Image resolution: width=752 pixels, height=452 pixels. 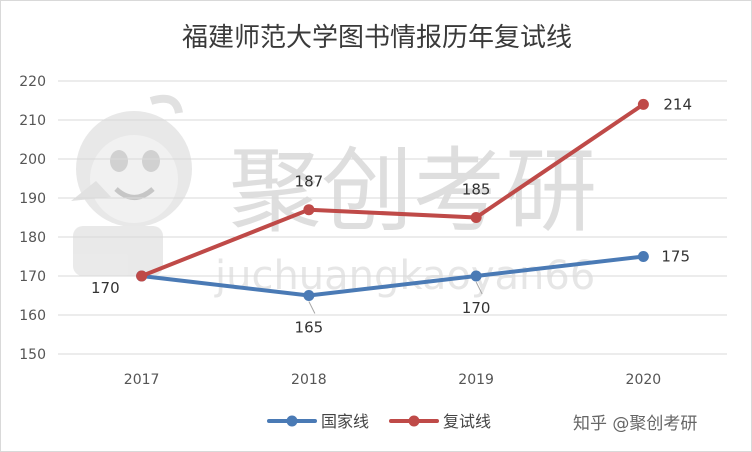 What do you see at coordinates (32, 277) in the screenshot?
I see `y-tick-label: 170` at bounding box center [32, 277].